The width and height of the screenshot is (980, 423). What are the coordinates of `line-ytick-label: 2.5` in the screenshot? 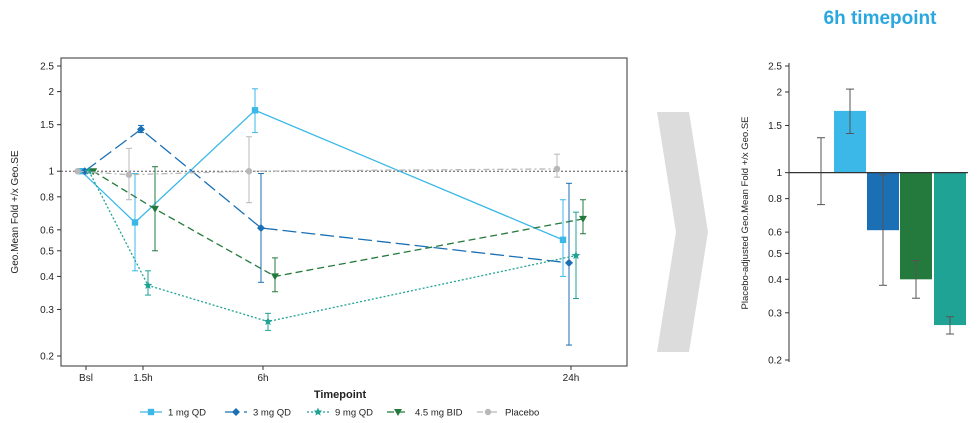 It's located at (47, 67).